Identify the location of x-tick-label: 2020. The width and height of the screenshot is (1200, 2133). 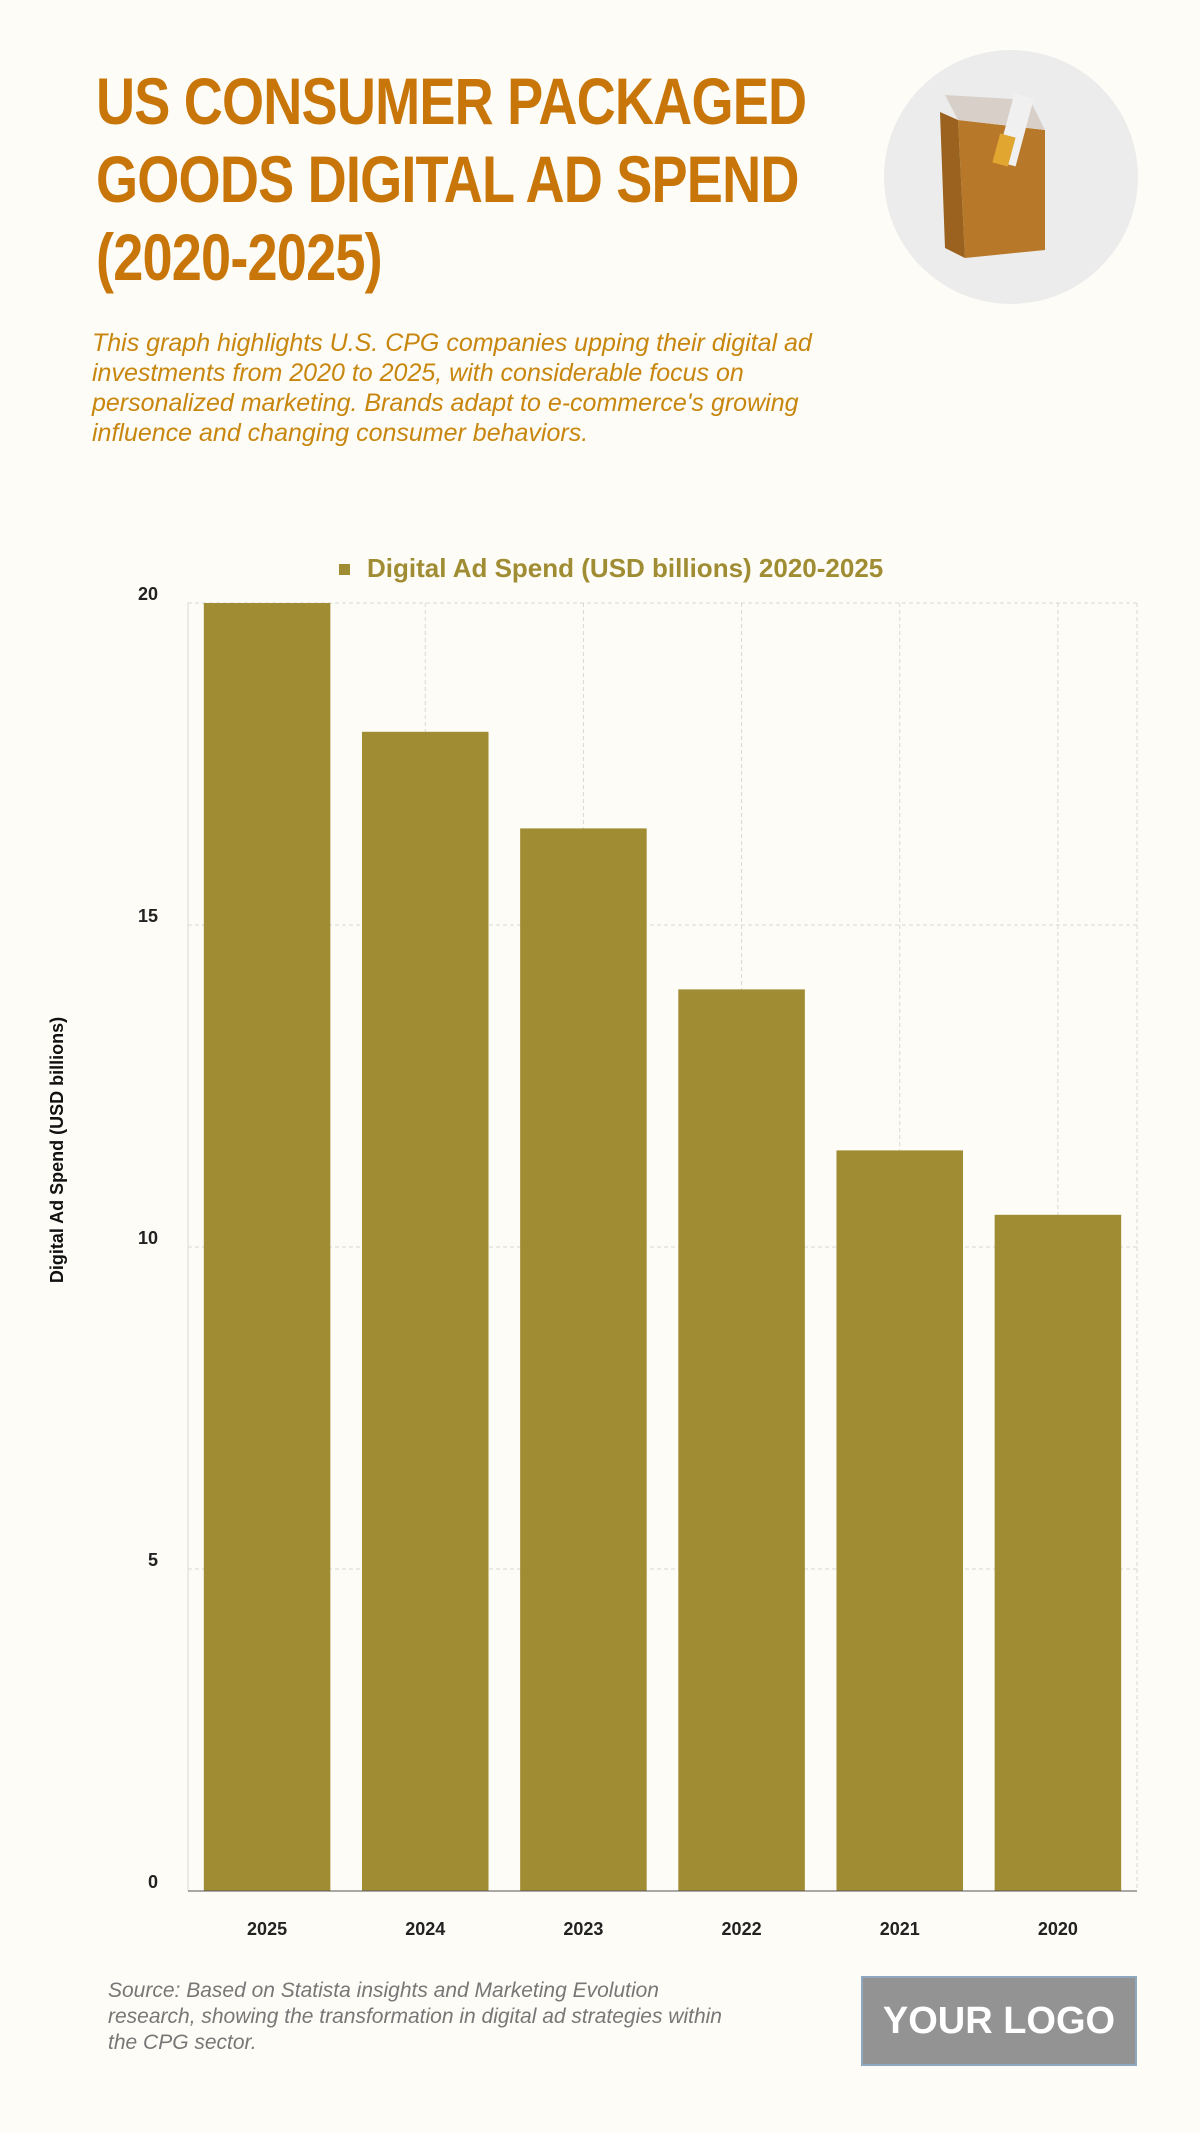
(1058, 1929).